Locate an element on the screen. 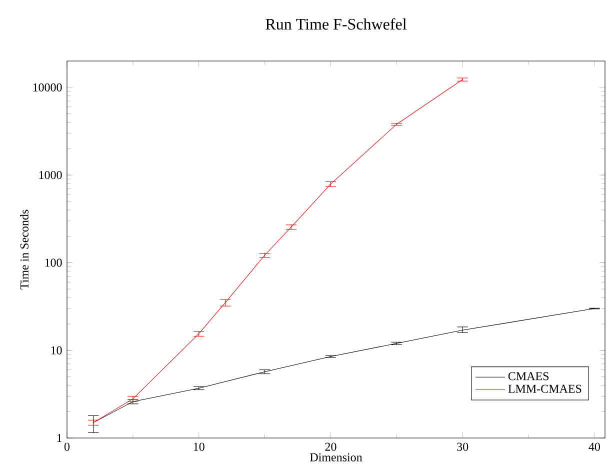 This screenshot has height=475, width=607. x-tick-label: 40 is located at coordinates (594, 446).